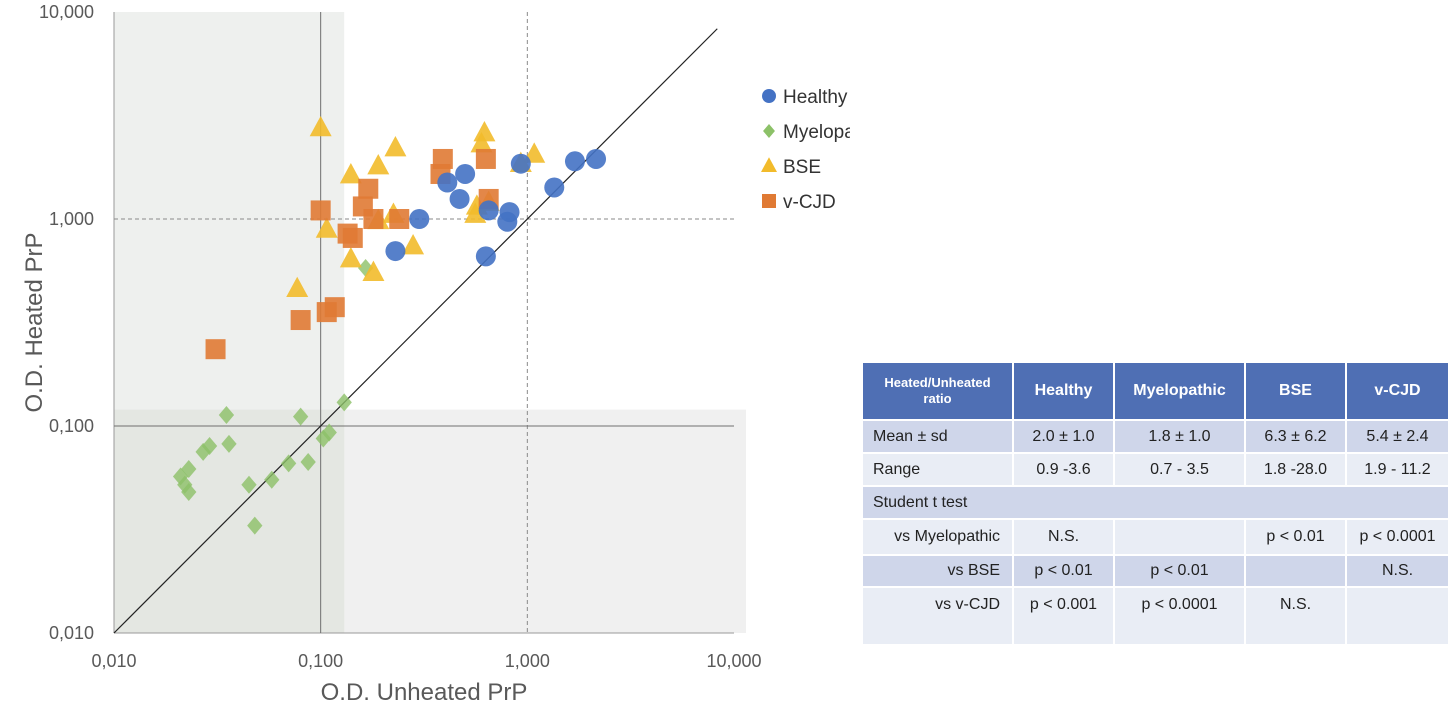 Image resolution: width=1450 pixels, height=707 pixels. What do you see at coordinates (937, 436) in the screenshot?
I see `row-label: Mean ± sd` at bounding box center [937, 436].